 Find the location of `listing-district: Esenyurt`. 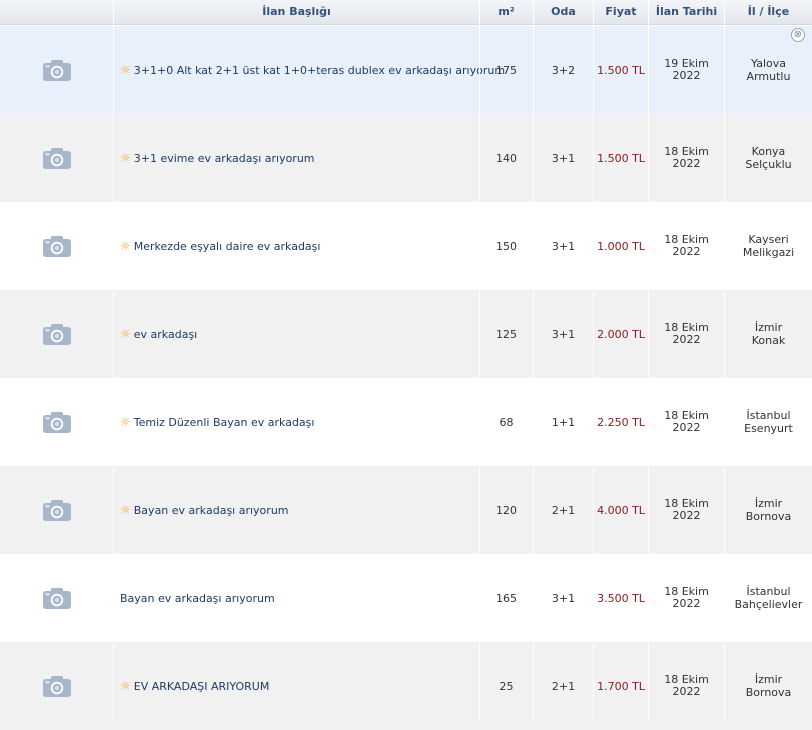

listing-district: Esenyurt is located at coordinates (768, 428).